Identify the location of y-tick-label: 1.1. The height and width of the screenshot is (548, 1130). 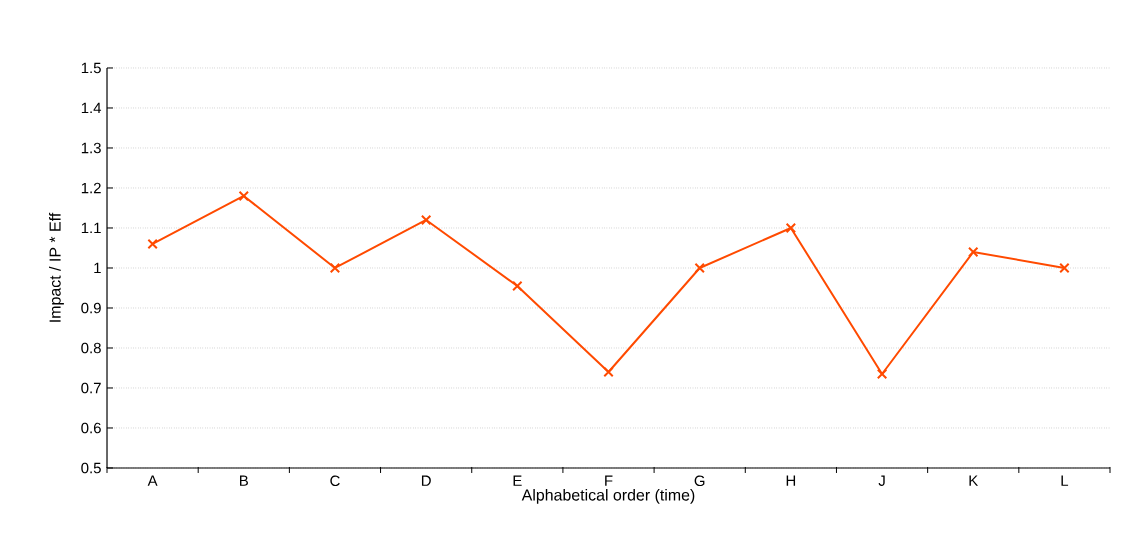
(91, 228).